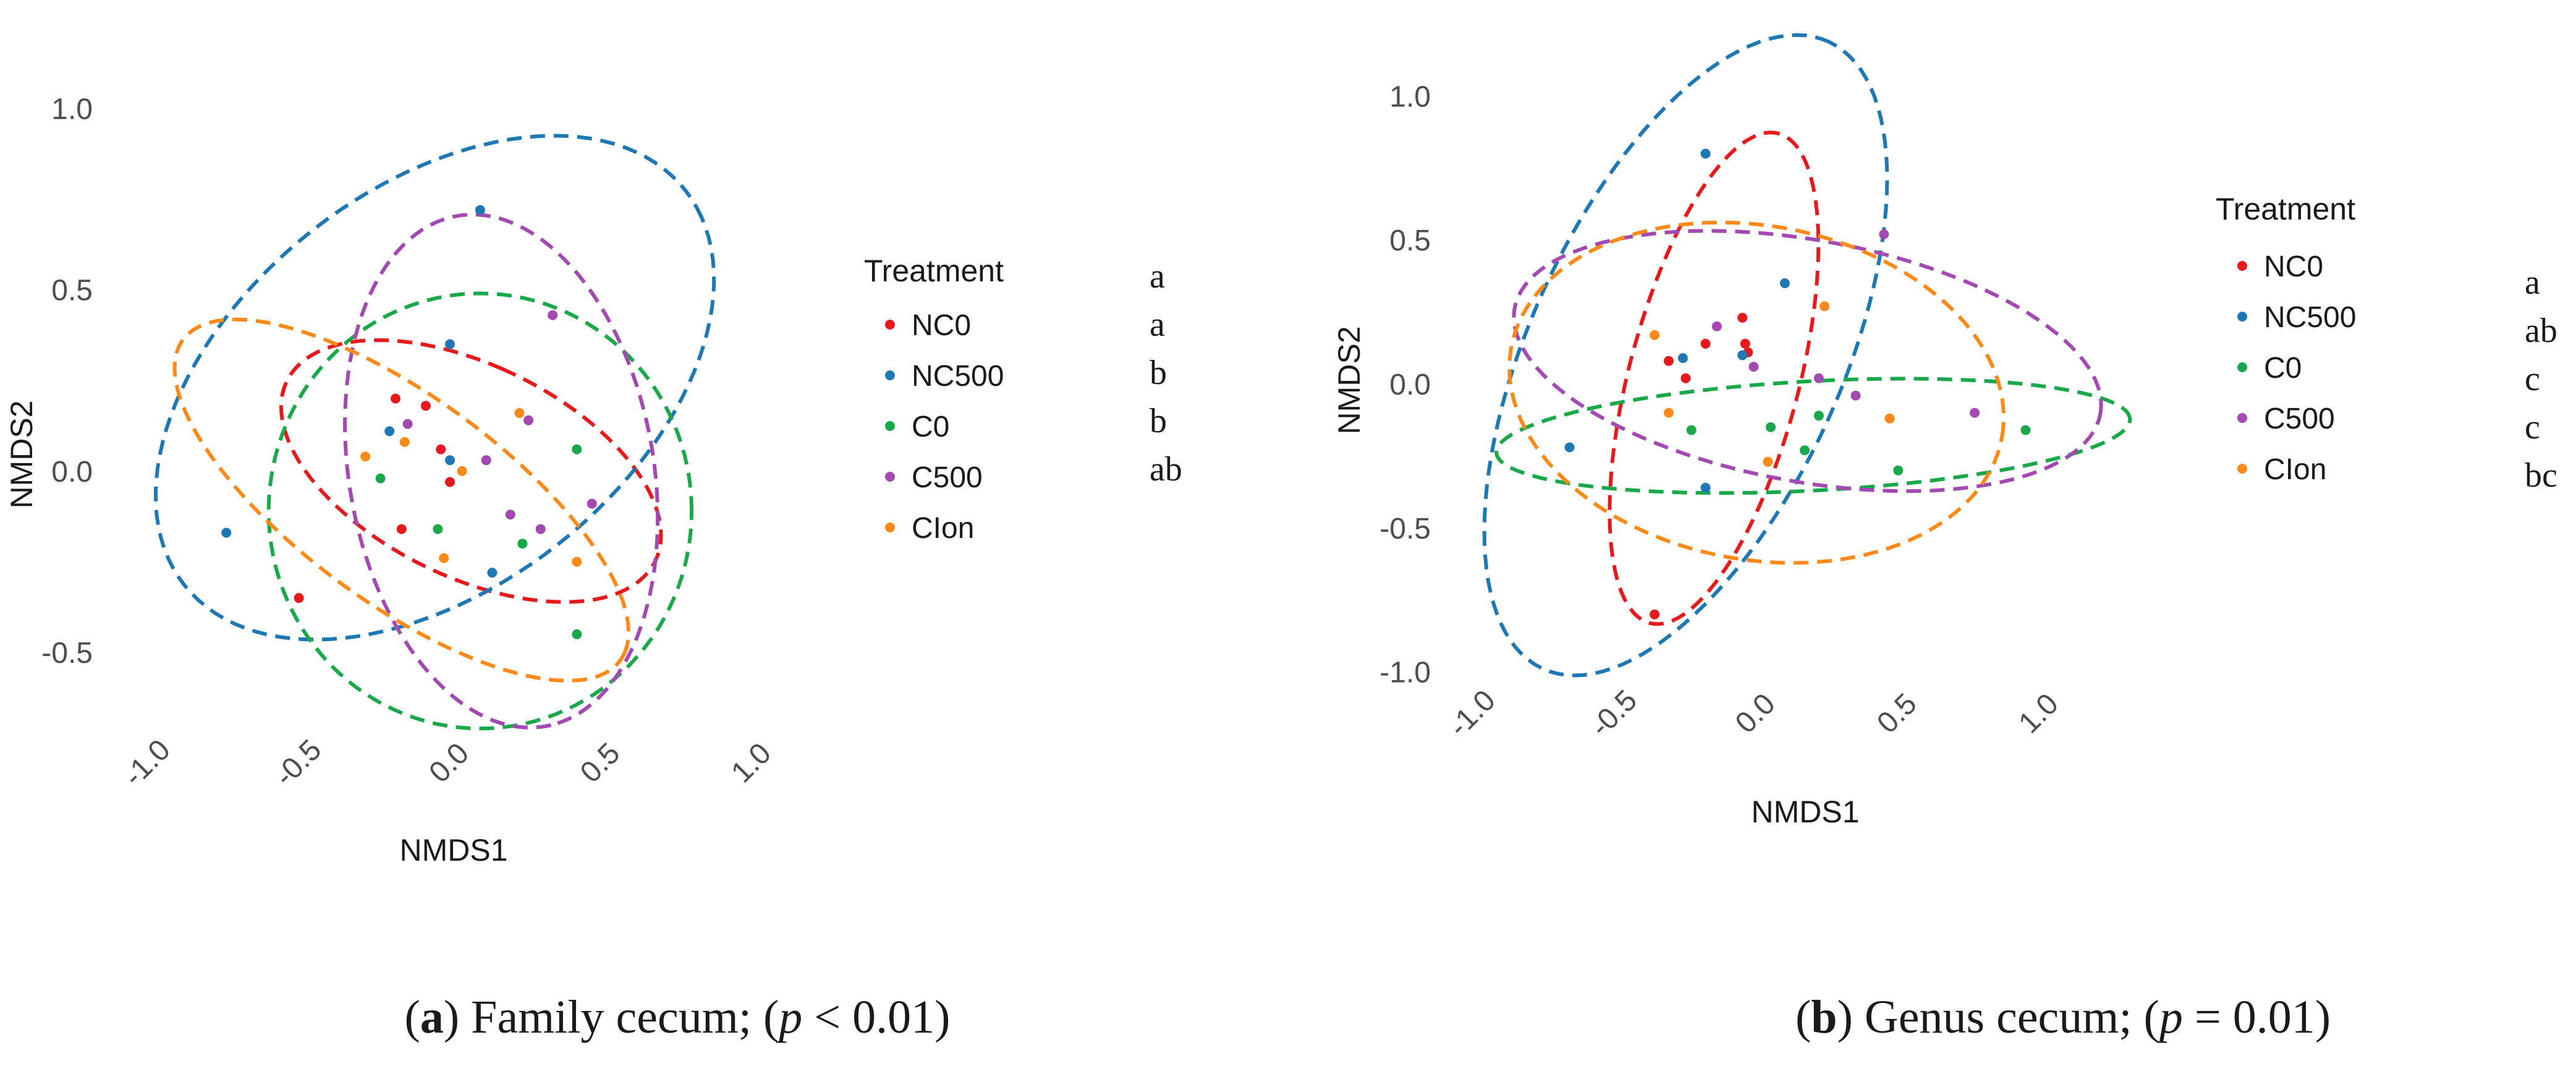  What do you see at coordinates (2397, 373) in the screenshot?
I see `legend-b: NC0 a NC500 ab C0 c C500 c CIon bc` at bounding box center [2397, 373].